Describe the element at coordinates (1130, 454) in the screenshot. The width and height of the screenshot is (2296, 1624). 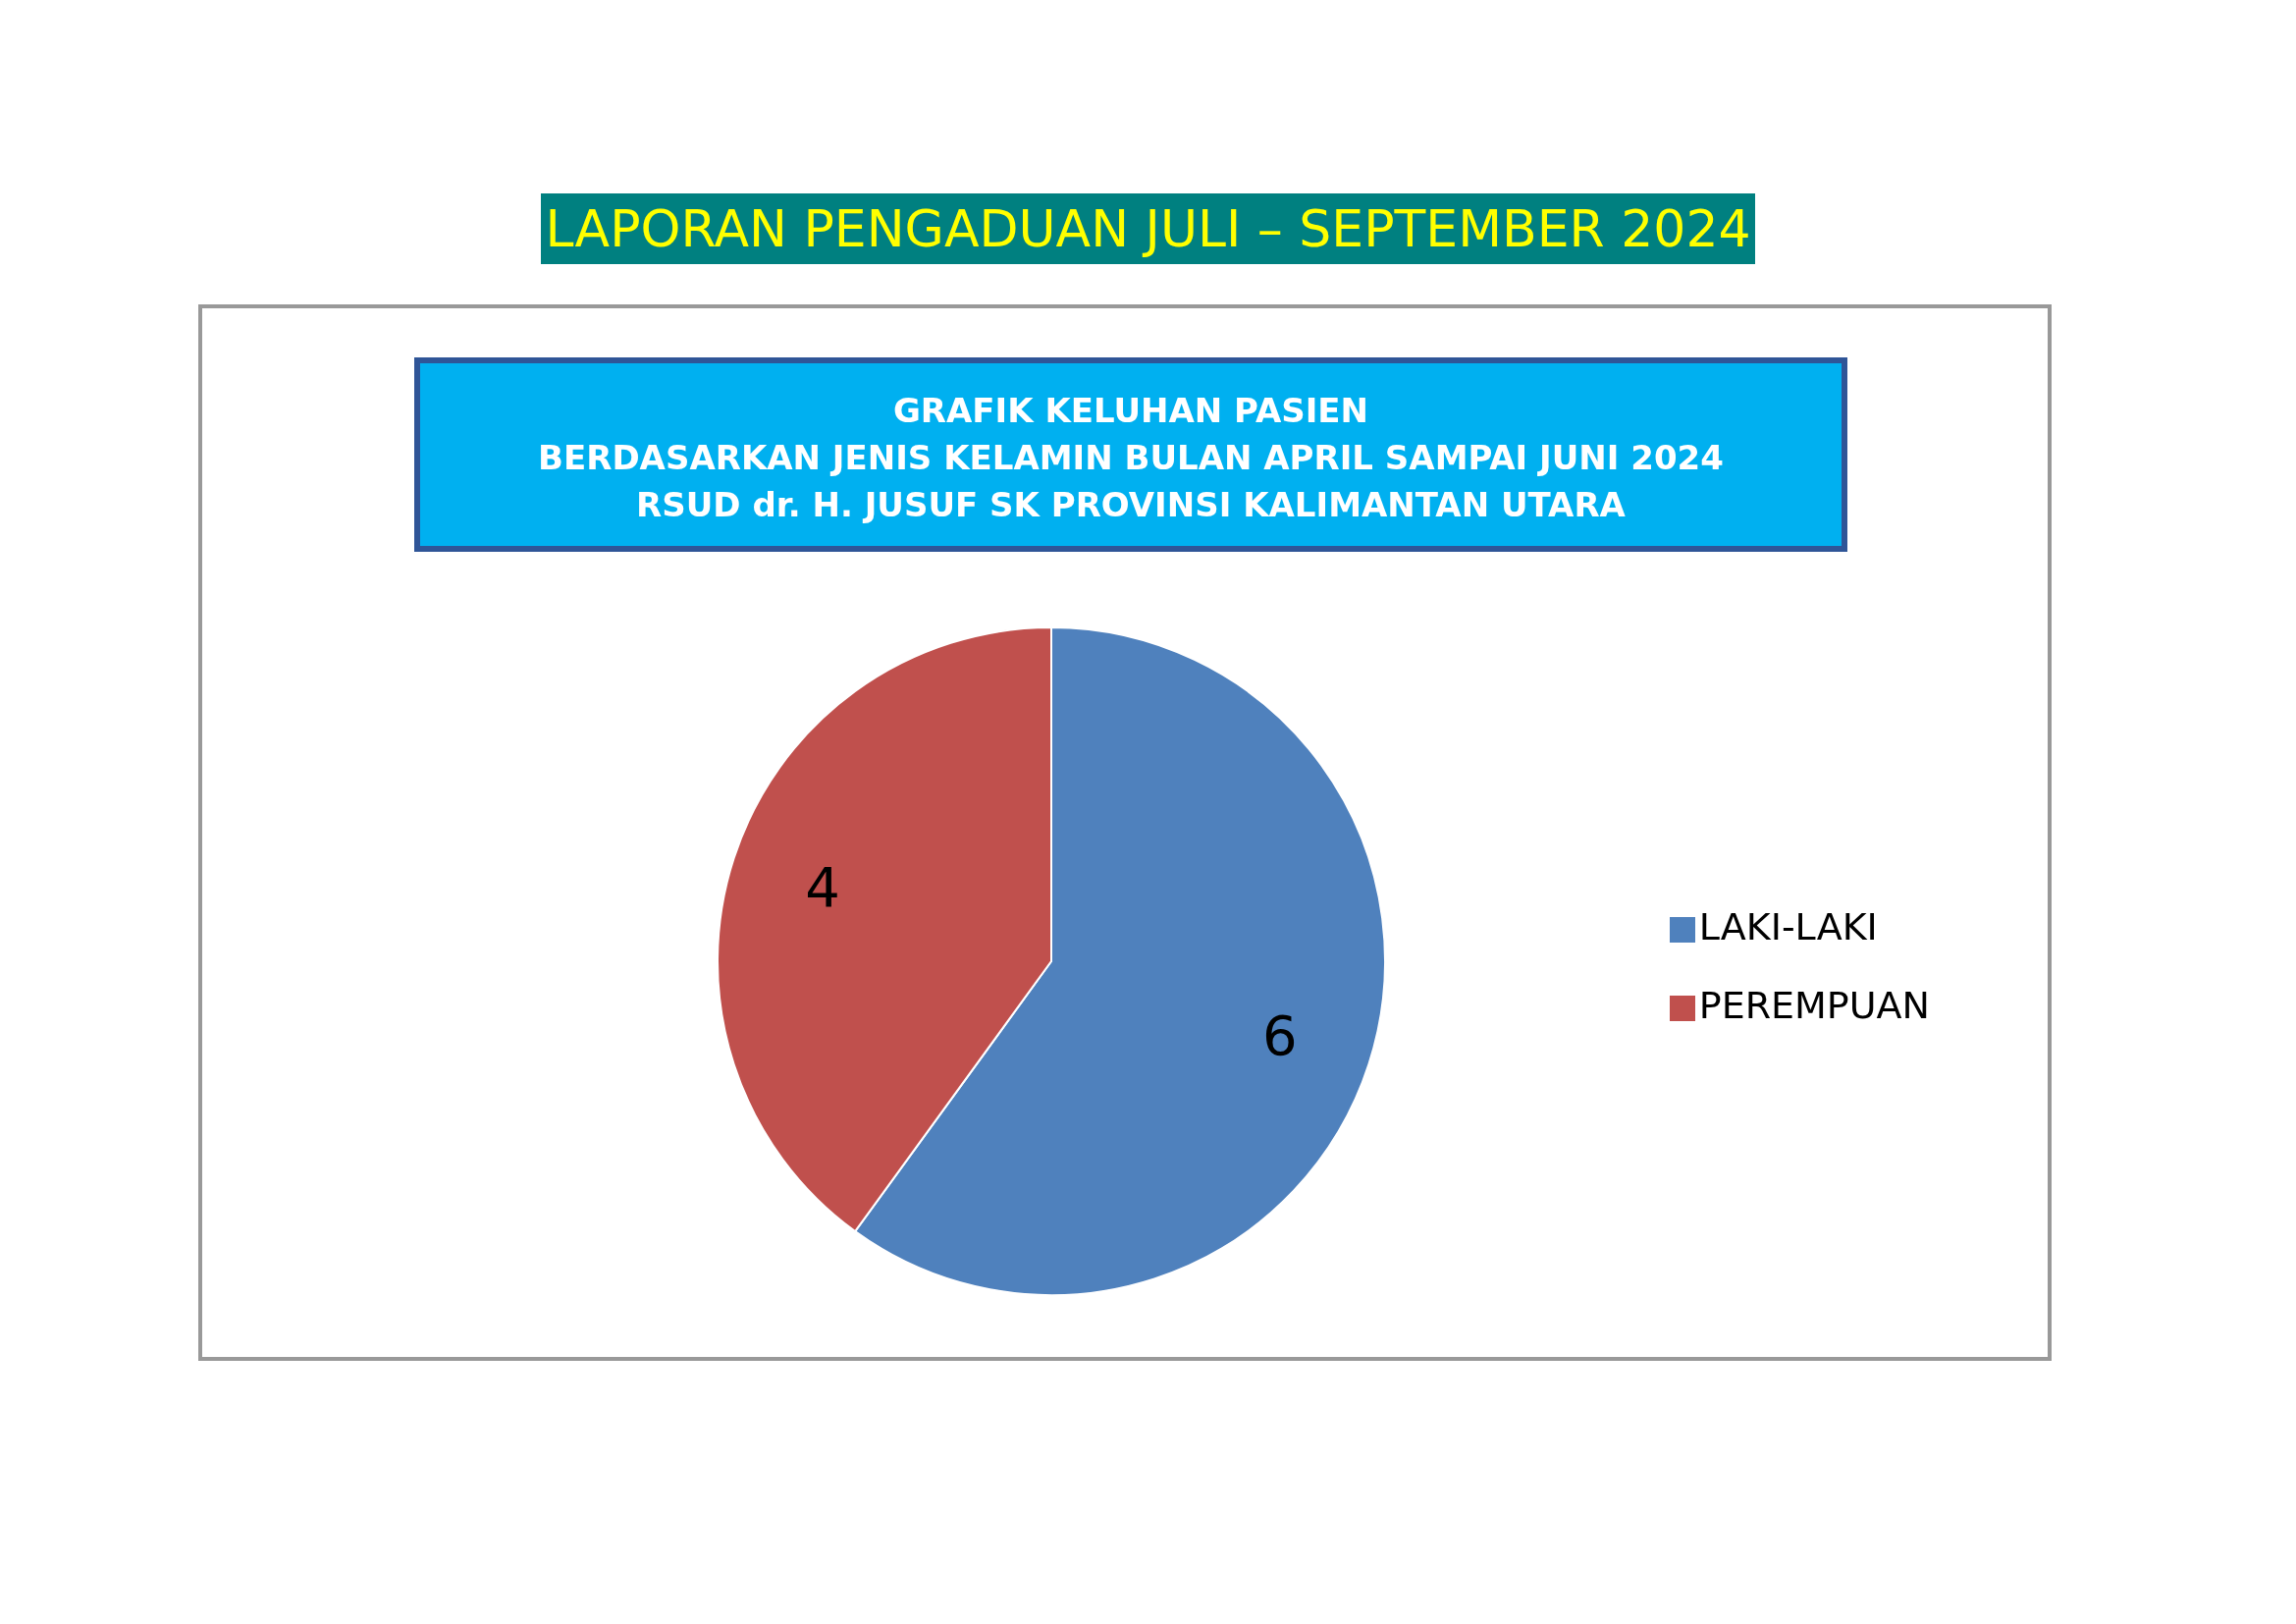
I see `chart-subtitle: GRAFIK KELUHAN PASIEN BERDASARKAN JENIS KELAMIN BULAN APRIL SAMPAI JUNI 2024 RSUD dr. H. JUSUF SK PROVINSI KALIMANTAN UTARA` at that location.